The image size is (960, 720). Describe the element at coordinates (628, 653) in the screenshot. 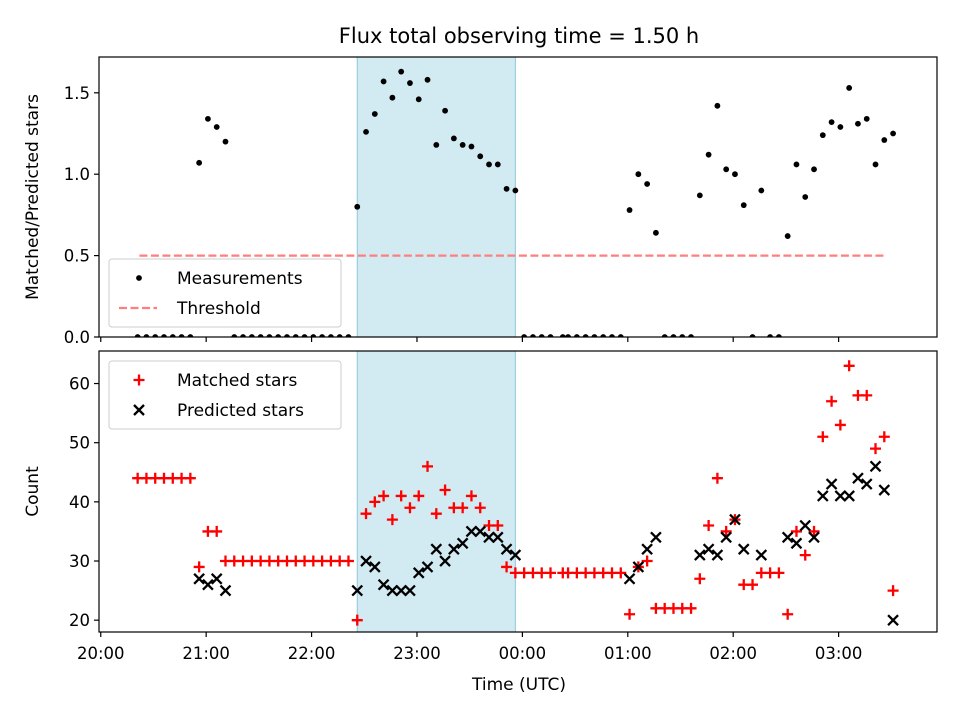

I see `x-tick-label: 01:00` at that location.